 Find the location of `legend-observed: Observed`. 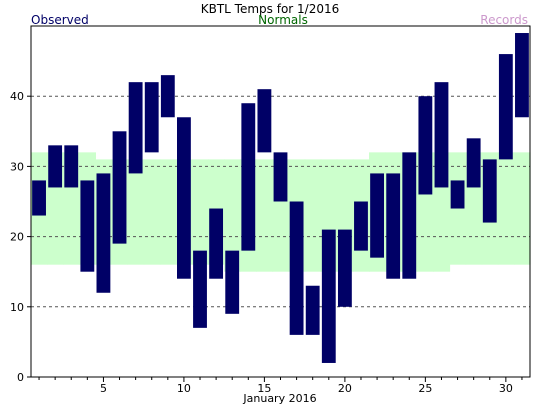

legend-observed: Observed is located at coordinates (60, 20).